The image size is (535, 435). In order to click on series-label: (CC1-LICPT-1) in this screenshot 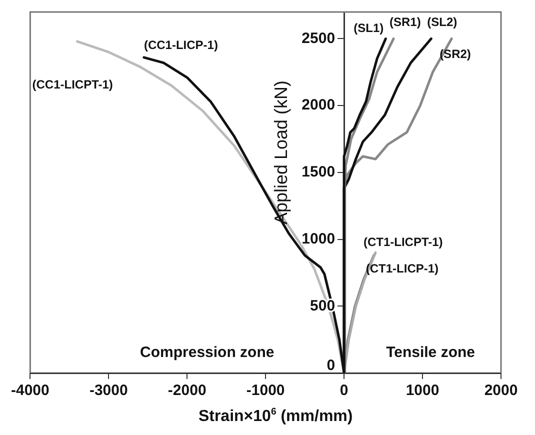, I will do `click(72, 85)`.